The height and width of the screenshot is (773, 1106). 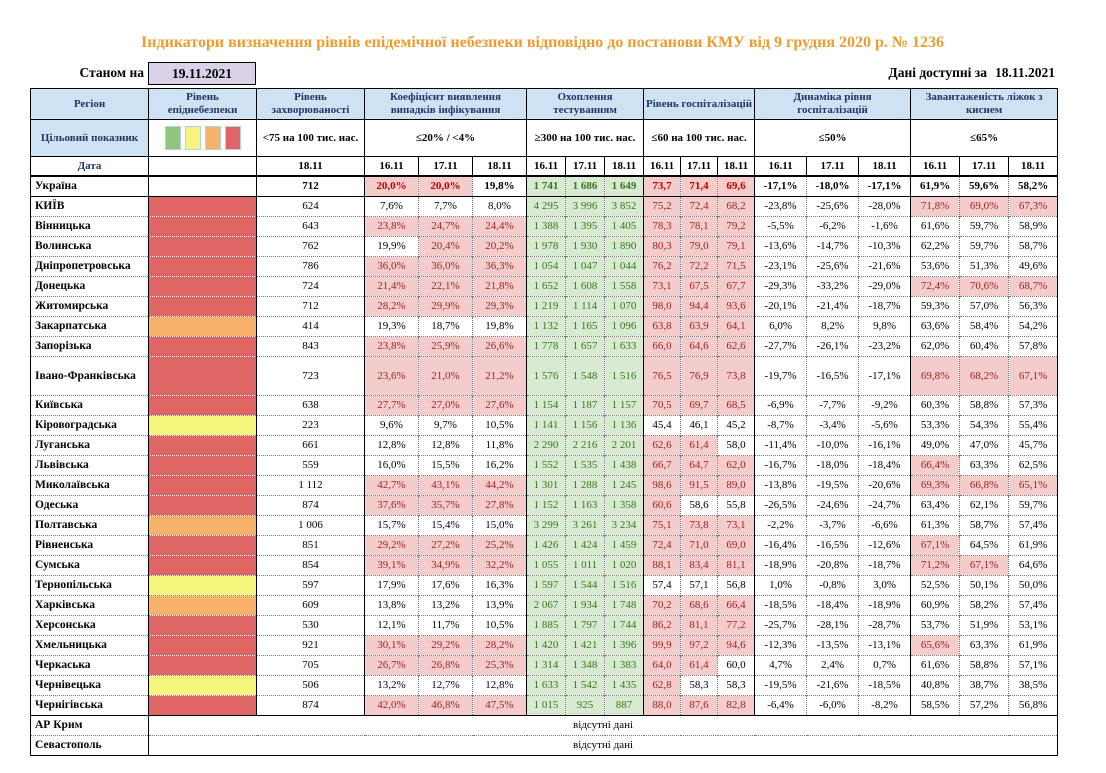 What do you see at coordinates (935, 645) in the screenshot?
I see `oxygen-beds-value: 65,6%` at bounding box center [935, 645].